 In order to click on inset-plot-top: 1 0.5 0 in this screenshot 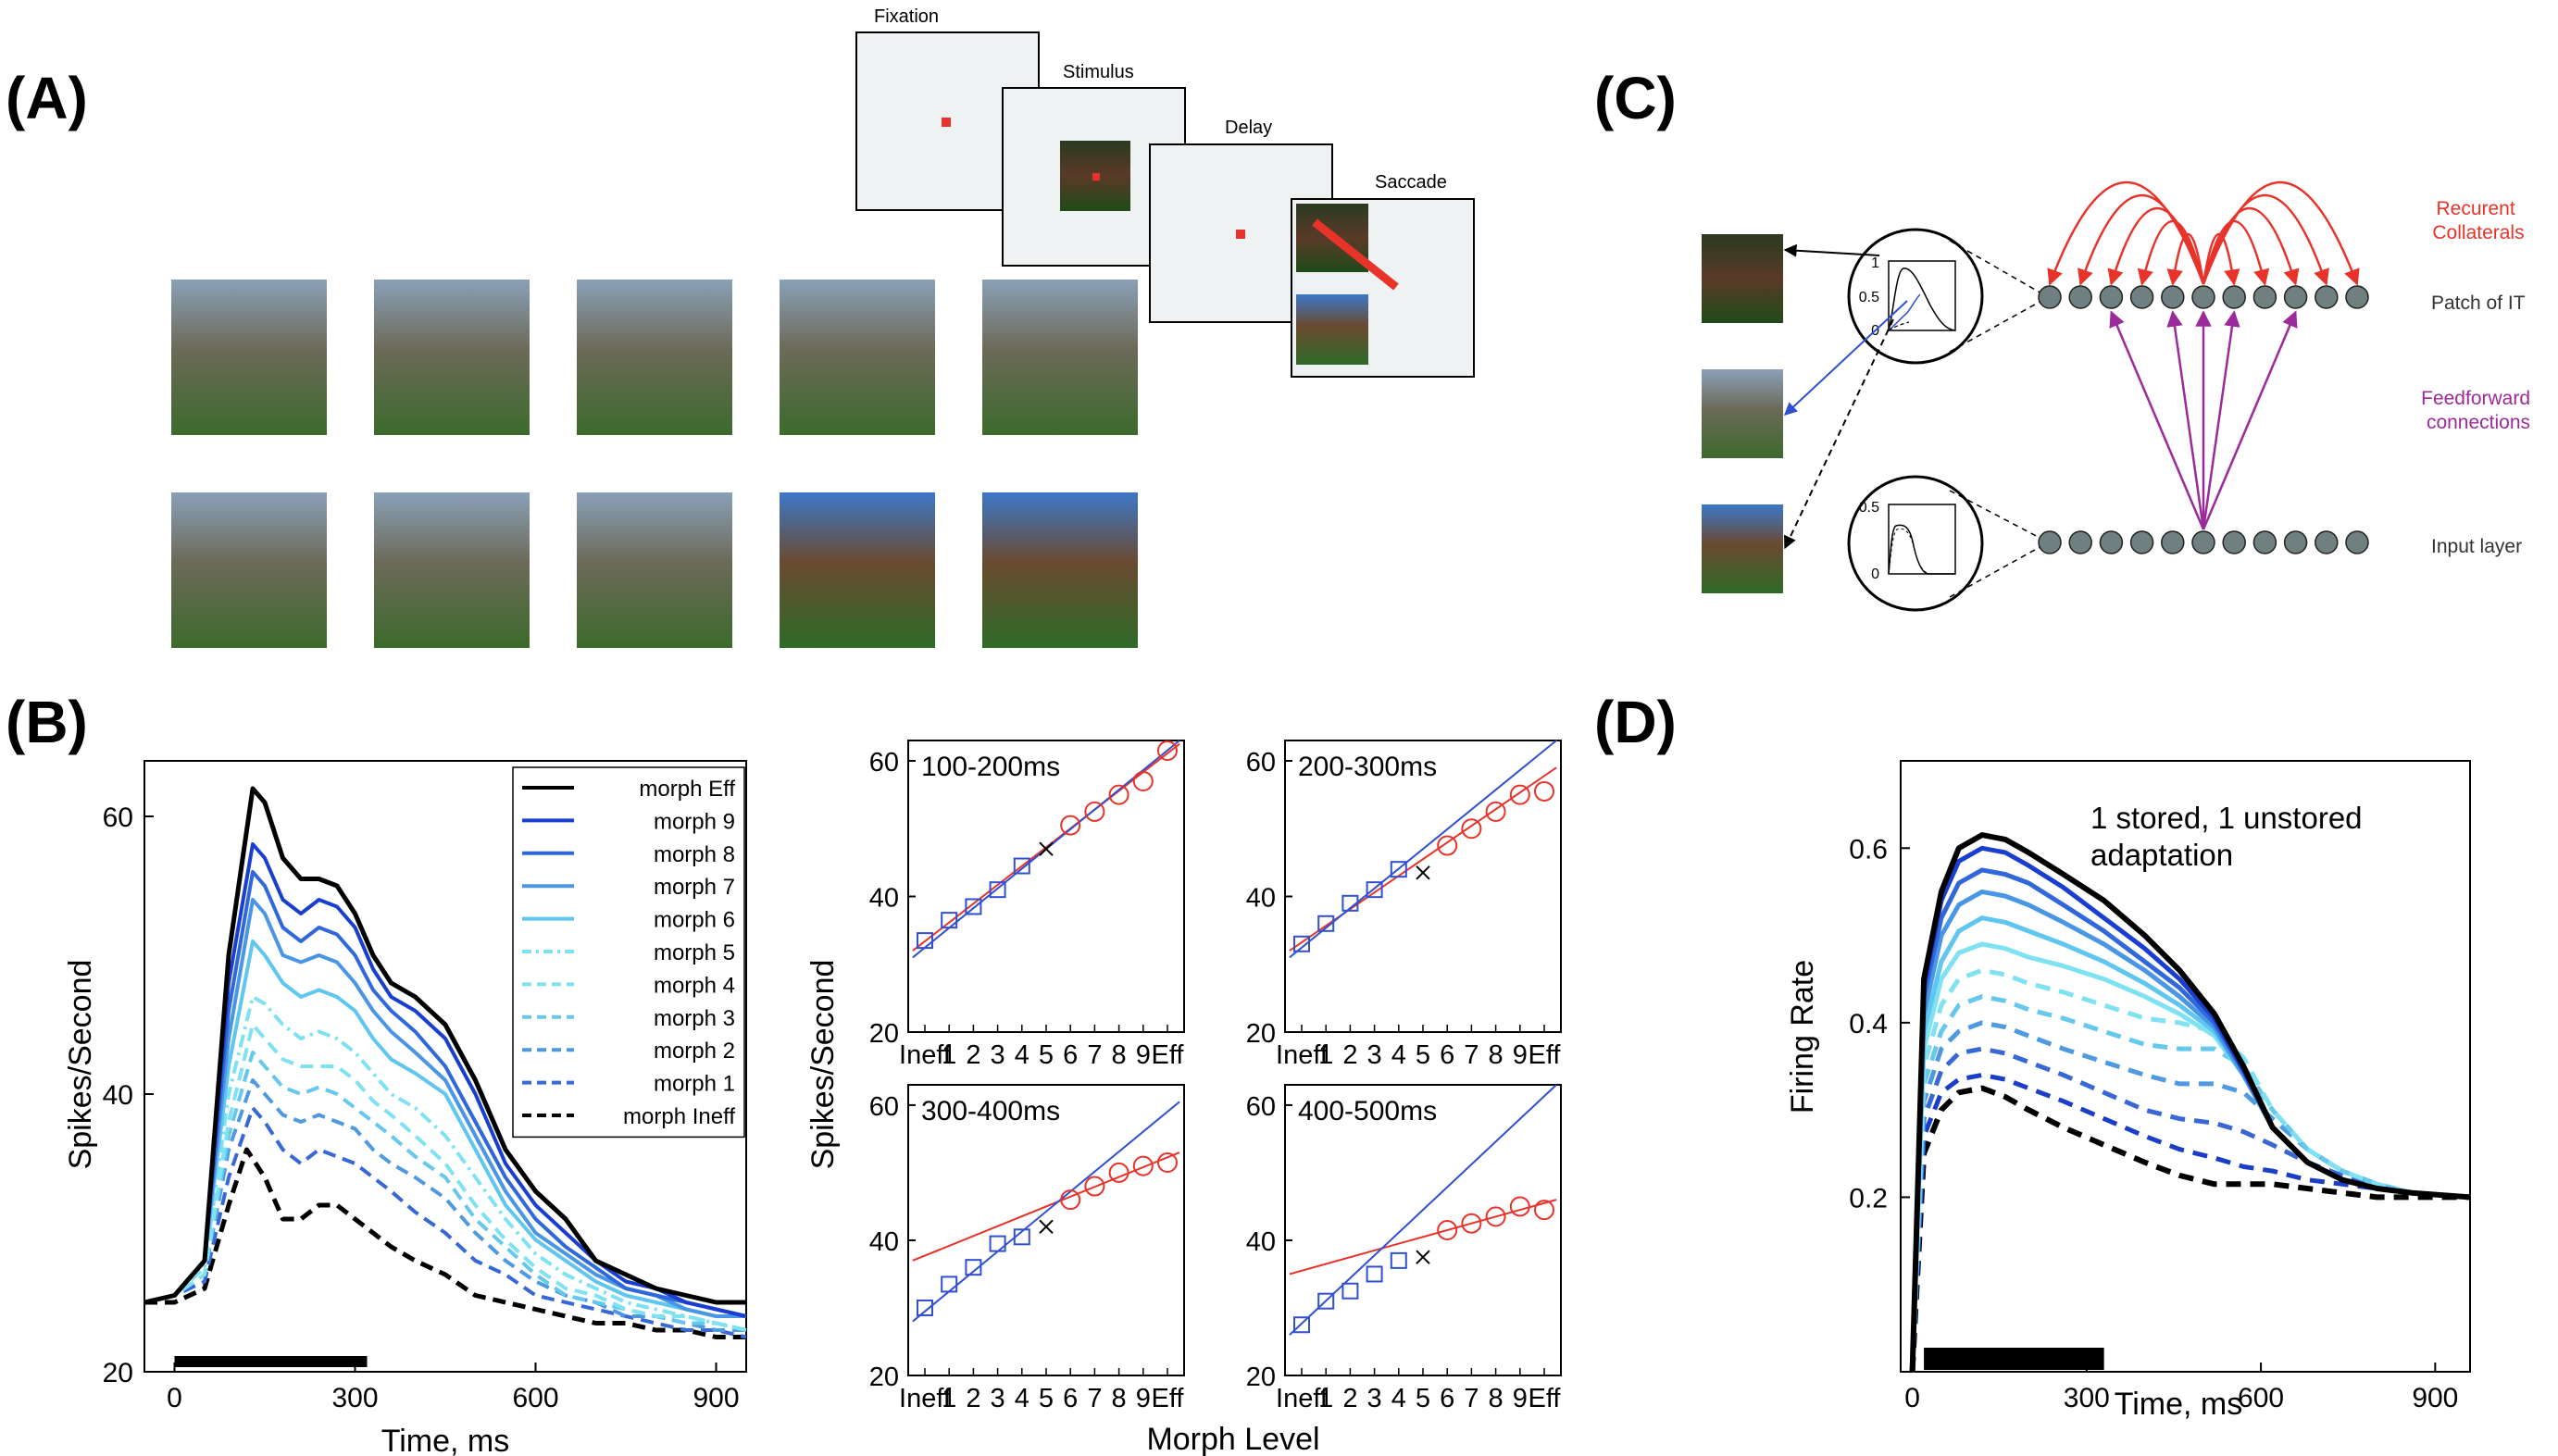, I will do `click(1915, 296)`.